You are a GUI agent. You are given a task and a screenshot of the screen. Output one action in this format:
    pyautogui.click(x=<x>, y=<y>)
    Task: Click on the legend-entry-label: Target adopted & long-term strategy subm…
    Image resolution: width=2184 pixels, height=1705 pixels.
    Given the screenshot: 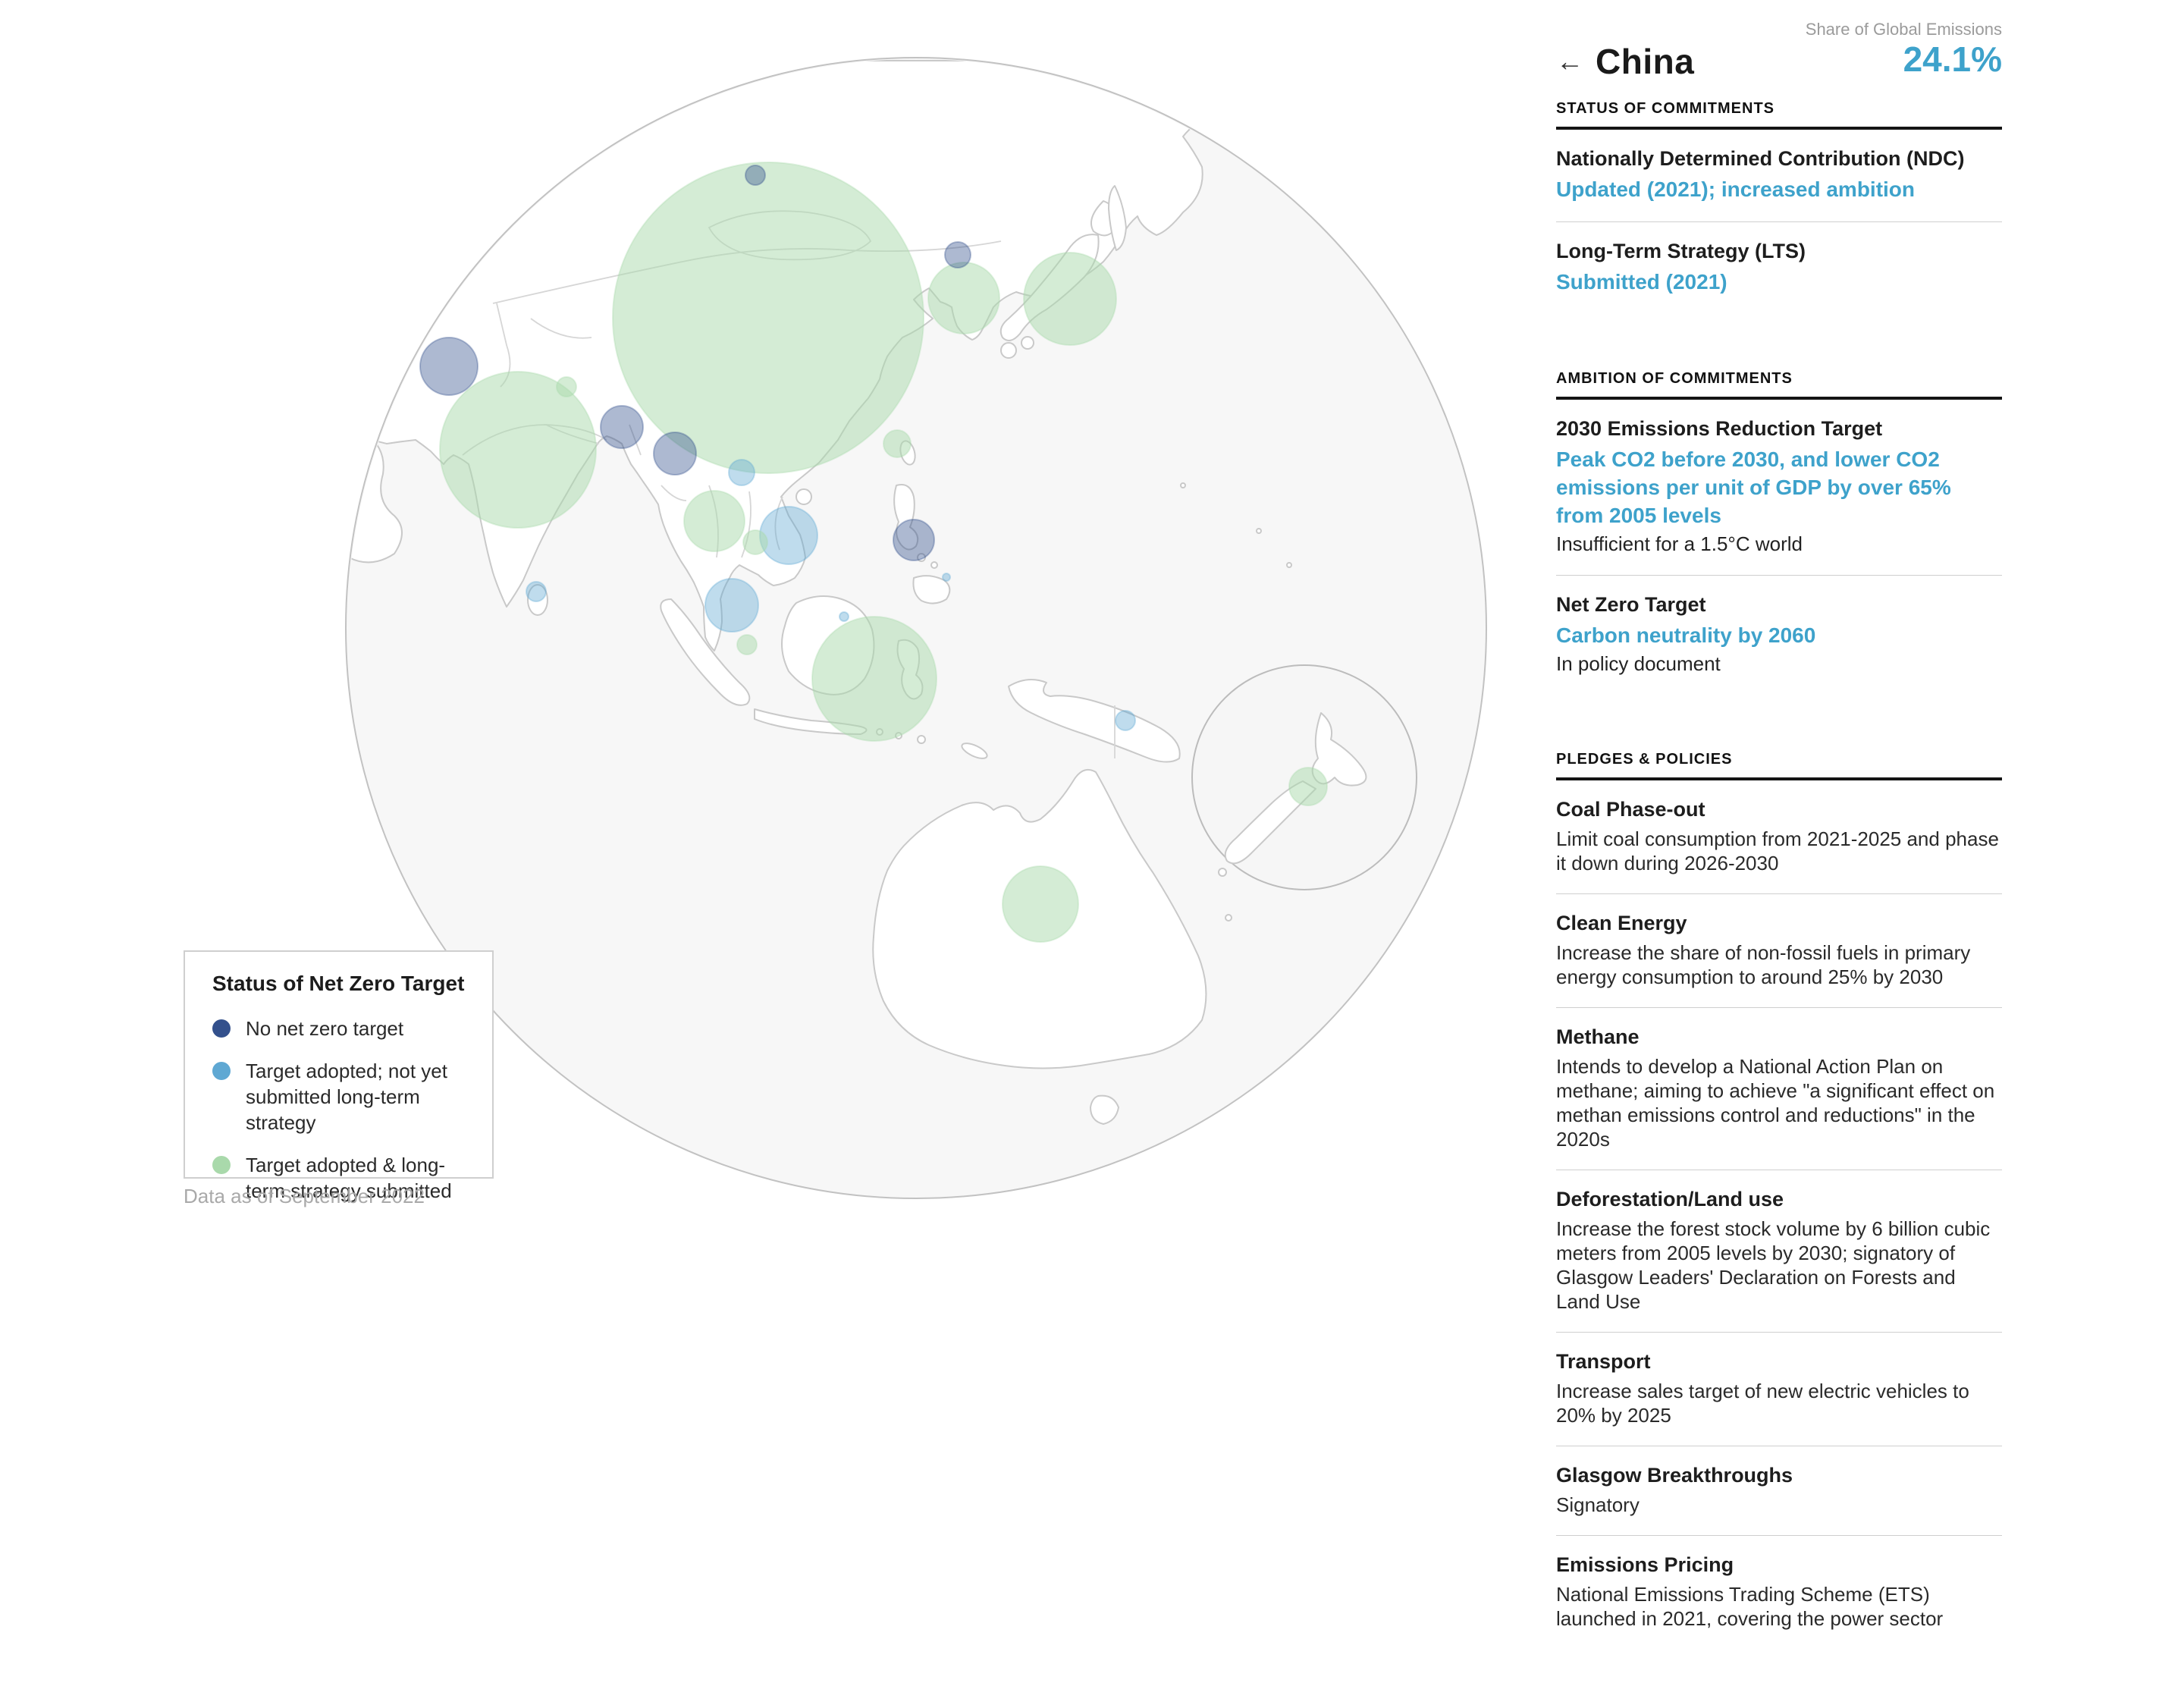 What is the action you would take?
    pyautogui.click(x=349, y=1178)
    